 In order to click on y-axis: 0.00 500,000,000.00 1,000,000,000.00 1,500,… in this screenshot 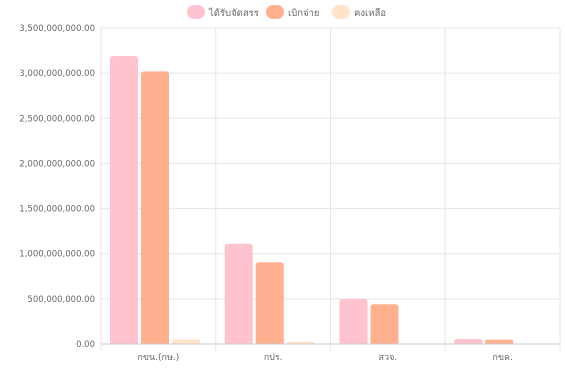, I will do `click(57, 187)`.